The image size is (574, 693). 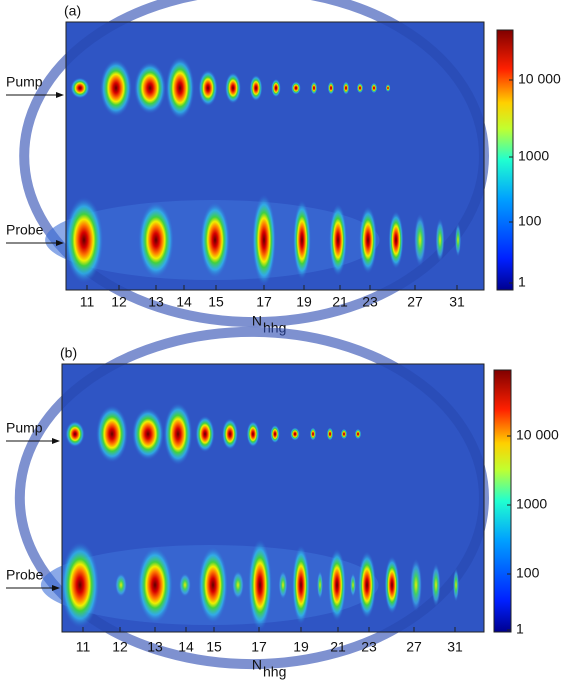 I want to click on panel-label: (b), so click(x=68, y=353).